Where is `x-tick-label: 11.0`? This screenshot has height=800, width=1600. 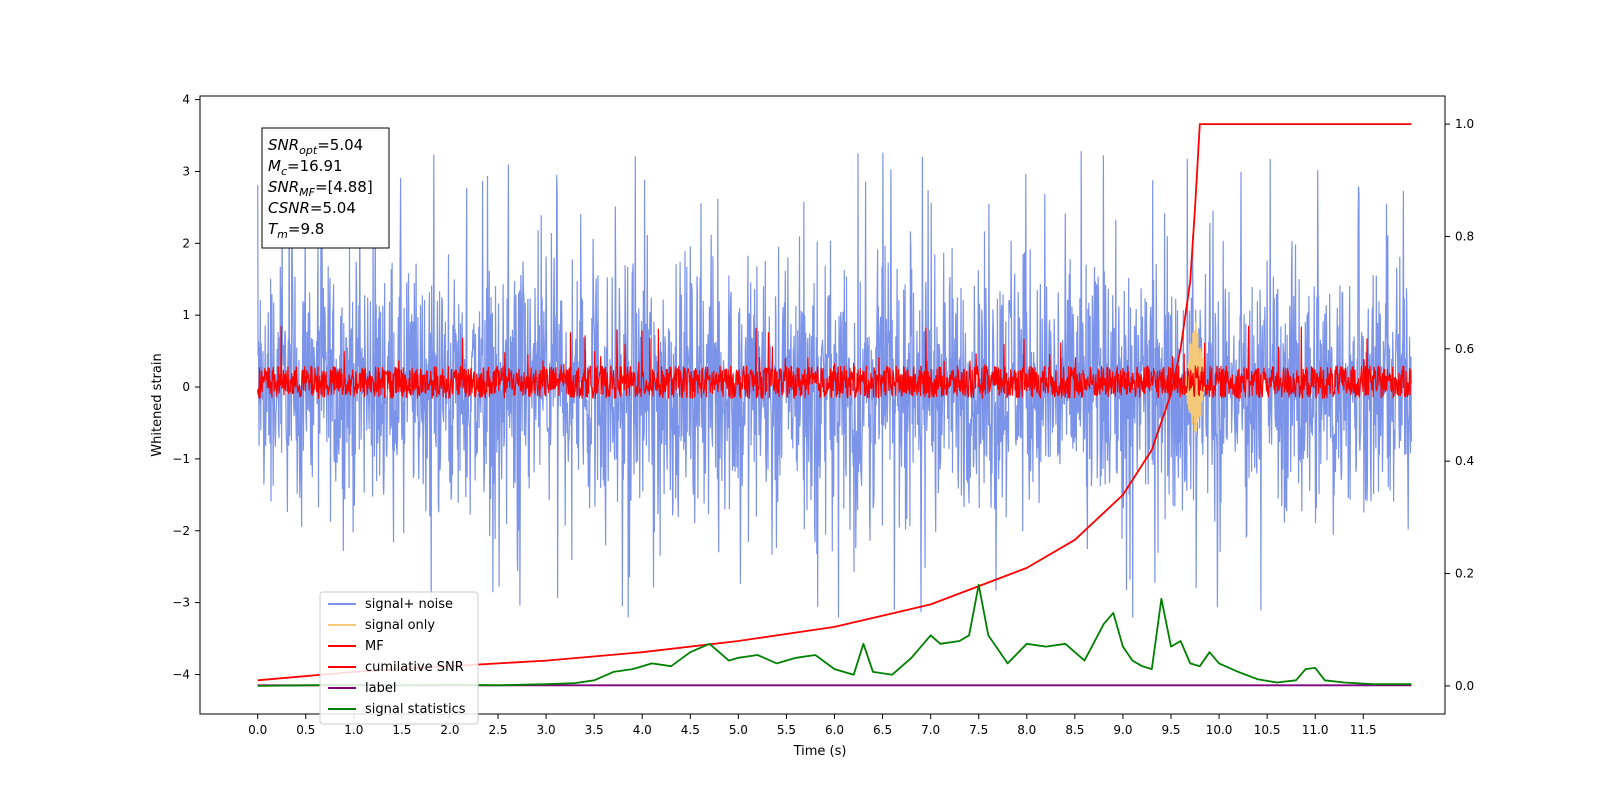
x-tick-label: 11.0 is located at coordinates (1315, 730).